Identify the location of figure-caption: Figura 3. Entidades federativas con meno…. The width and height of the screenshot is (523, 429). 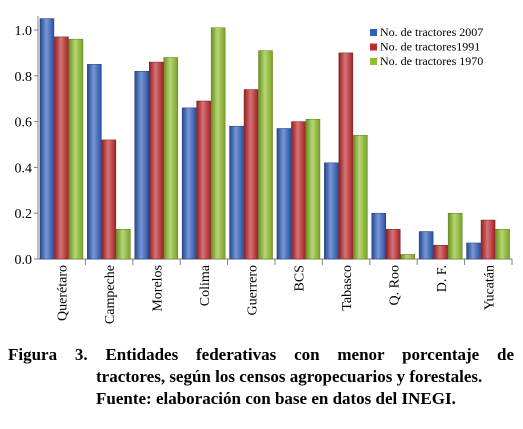
(261, 377).